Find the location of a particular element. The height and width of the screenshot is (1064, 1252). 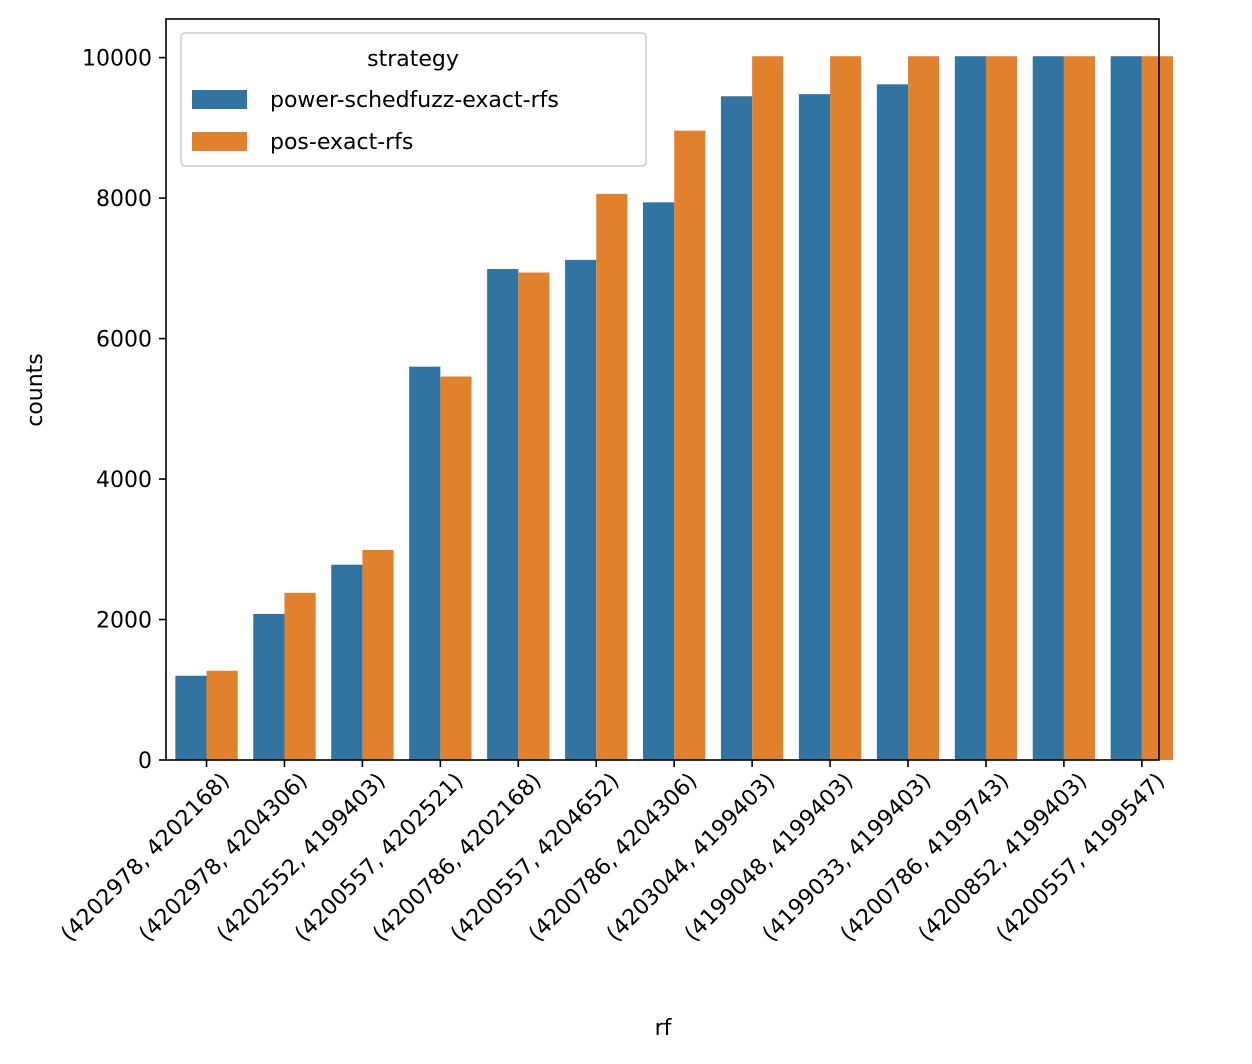

y-tick-label: 2000 is located at coordinates (124, 621).